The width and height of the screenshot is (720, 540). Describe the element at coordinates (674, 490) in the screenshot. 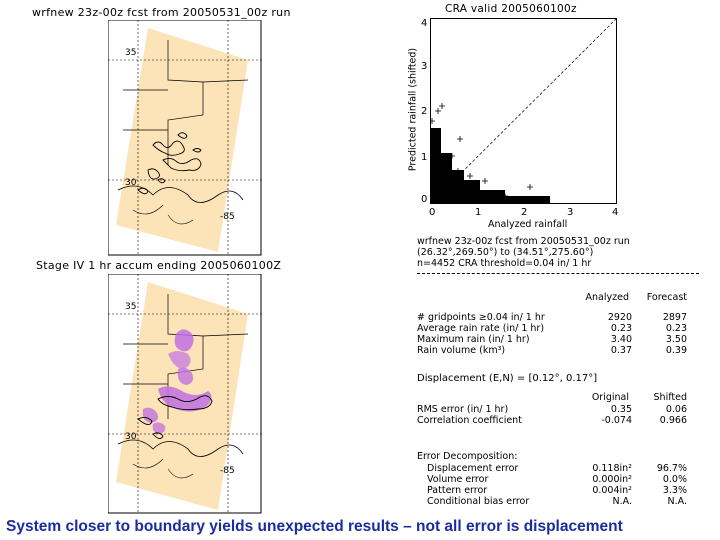

I see `row-percent: 3.3%` at that location.